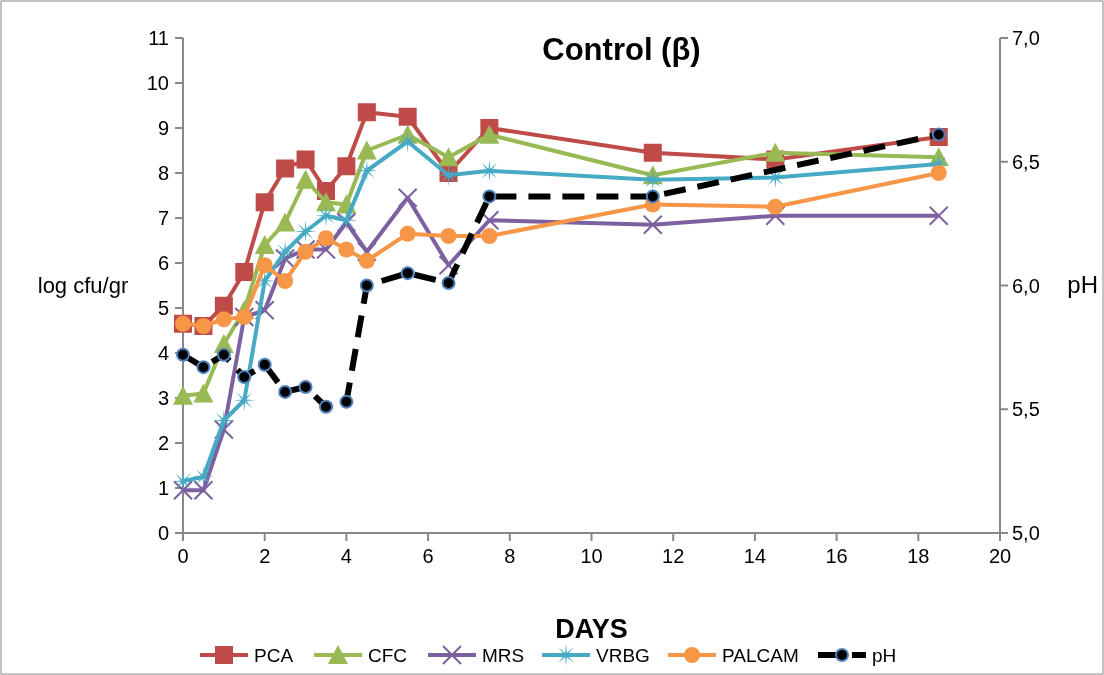 The height and width of the screenshot is (675, 1104). Describe the element at coordinates (163, 173) in the screenshot. I see `y-tick-label: 8` at that location.